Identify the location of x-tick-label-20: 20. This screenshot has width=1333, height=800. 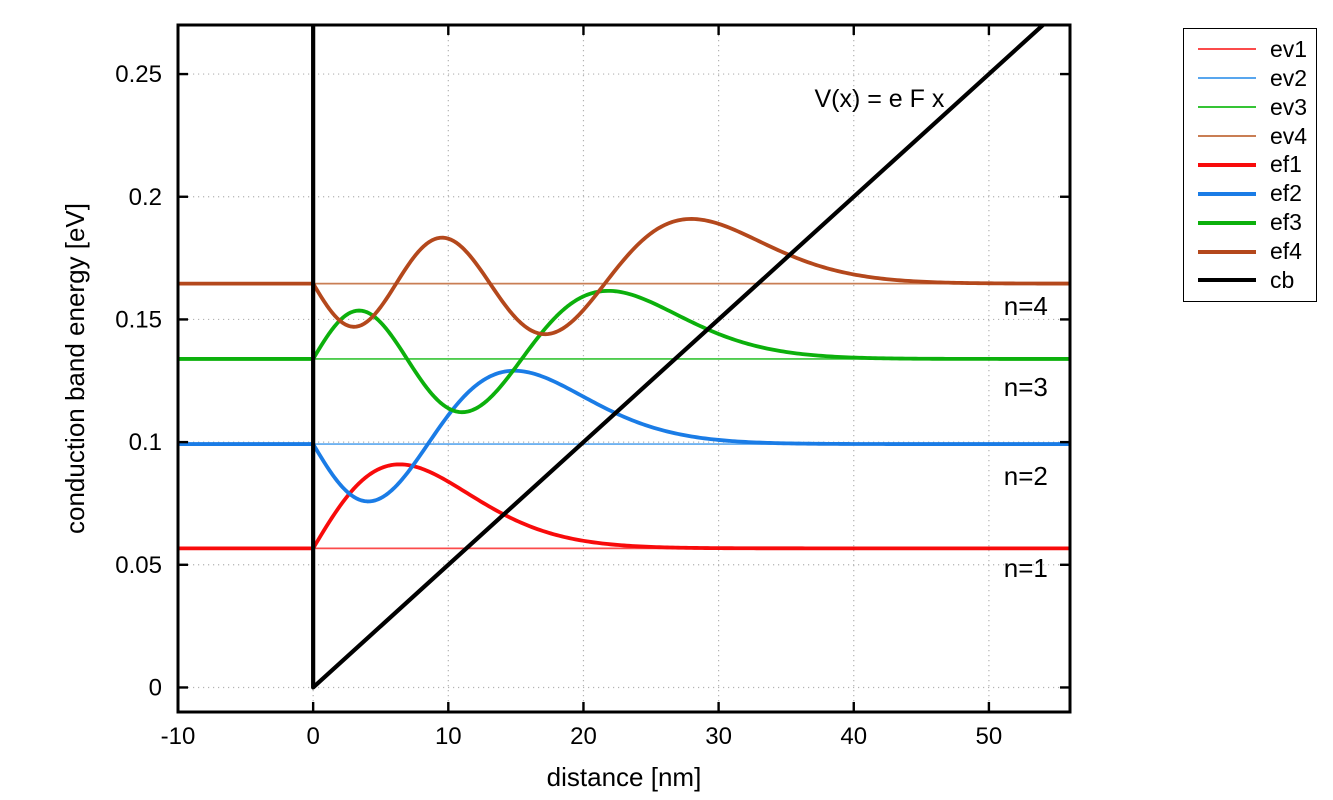
(583, 736).